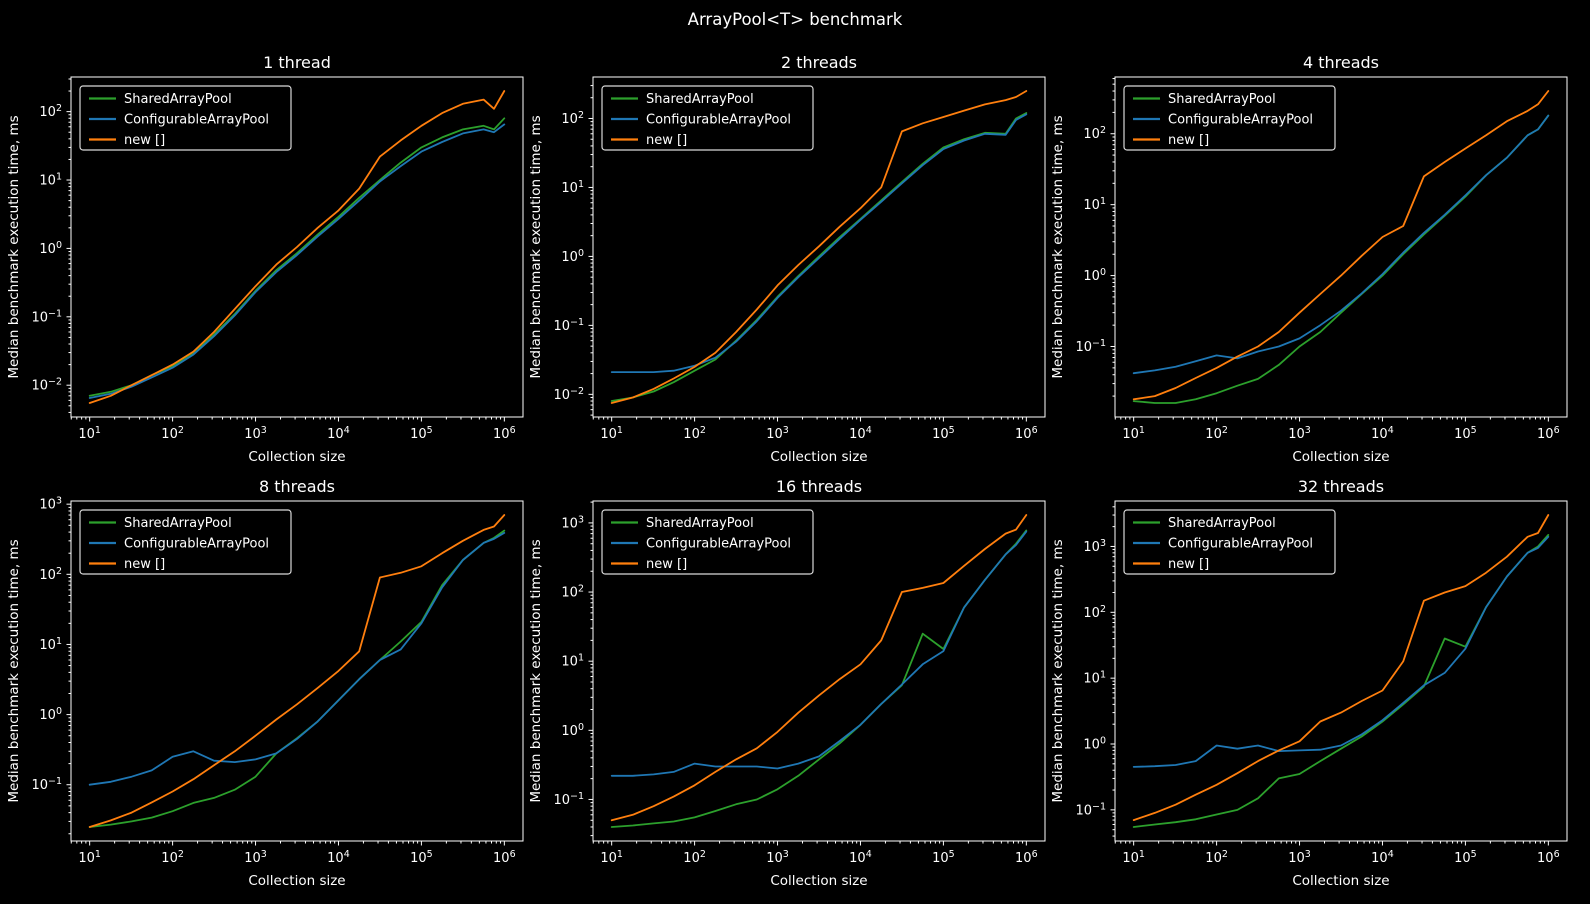 This screenshot has width=1590, height=904. I want to click on subplot-title: 1 thread, so click(297, 62).